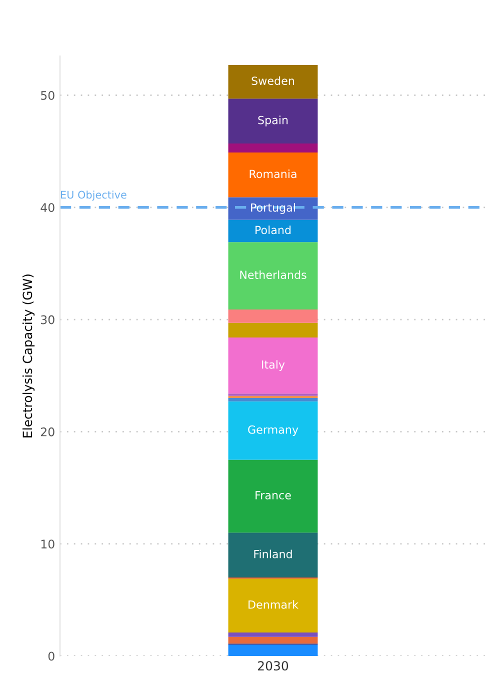 The width and height of the screenshot is (486, 677). Describe the element at coordinates (273, 208) in the screenshot. I see `series-label: Portugal` at that location.